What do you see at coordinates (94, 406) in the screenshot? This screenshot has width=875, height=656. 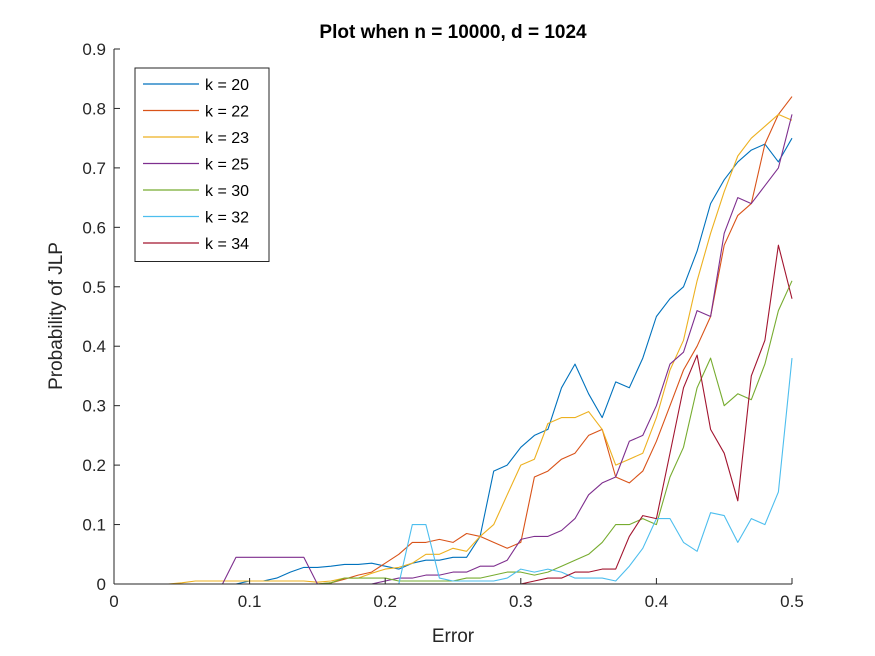 I see `y-tick-label: 0.3` at bounding box center [94, 406].